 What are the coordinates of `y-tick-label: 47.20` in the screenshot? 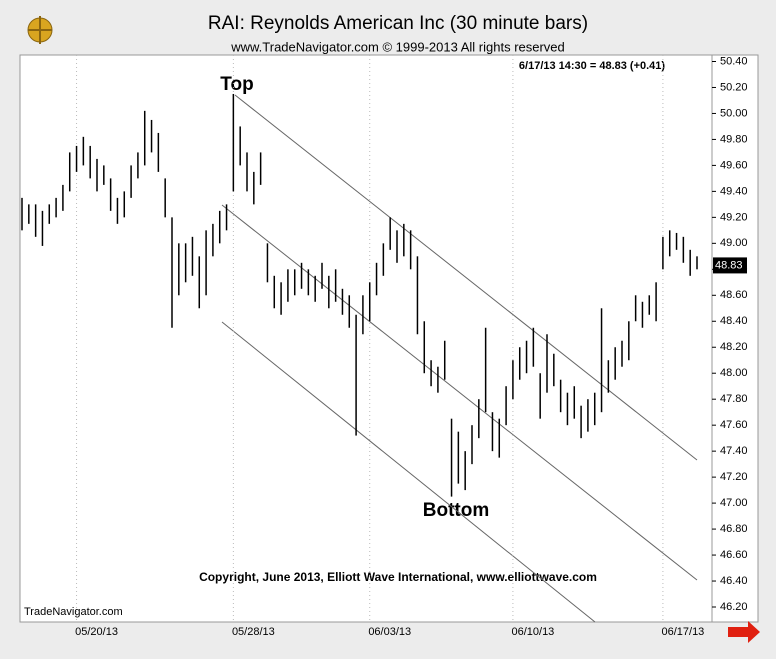 It's located at (734, 477).